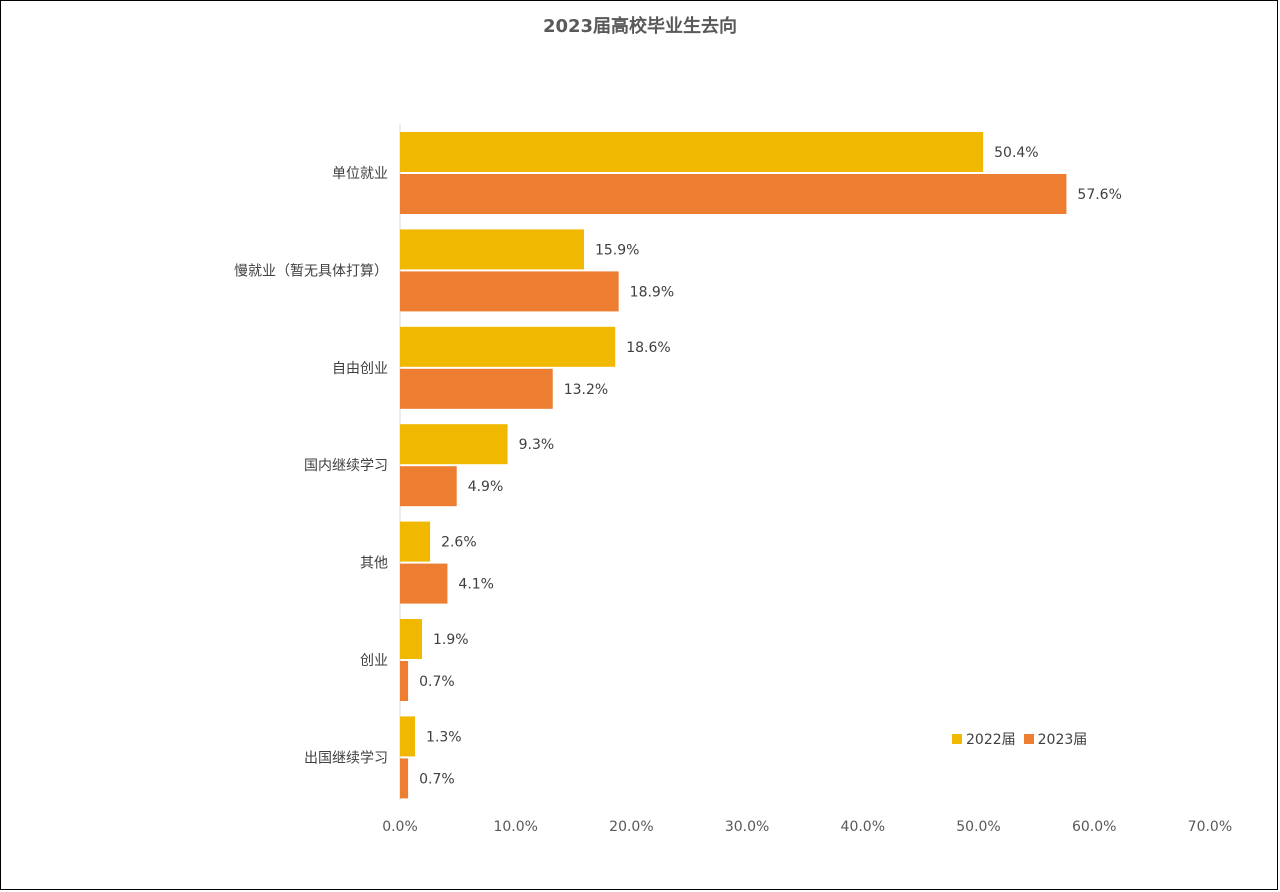 This screenshot has height=892, width=1280. Describe the element at coordinates (374, 661) in the screenshot. I see `category-label: 创业` at that location.